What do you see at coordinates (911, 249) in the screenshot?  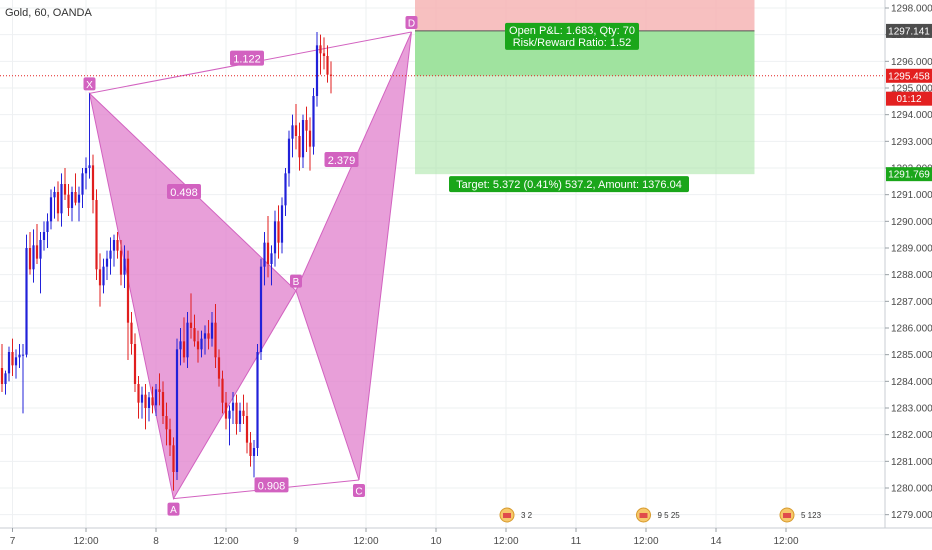 I see `y-tick-label-10: 1289.000` at bounding box center [911, 249].